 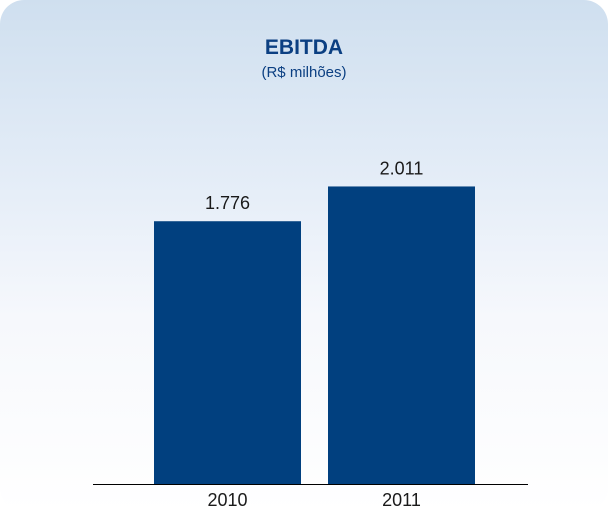 I want to click on tick-label-2010: 2010, so click(x=227, y=500).